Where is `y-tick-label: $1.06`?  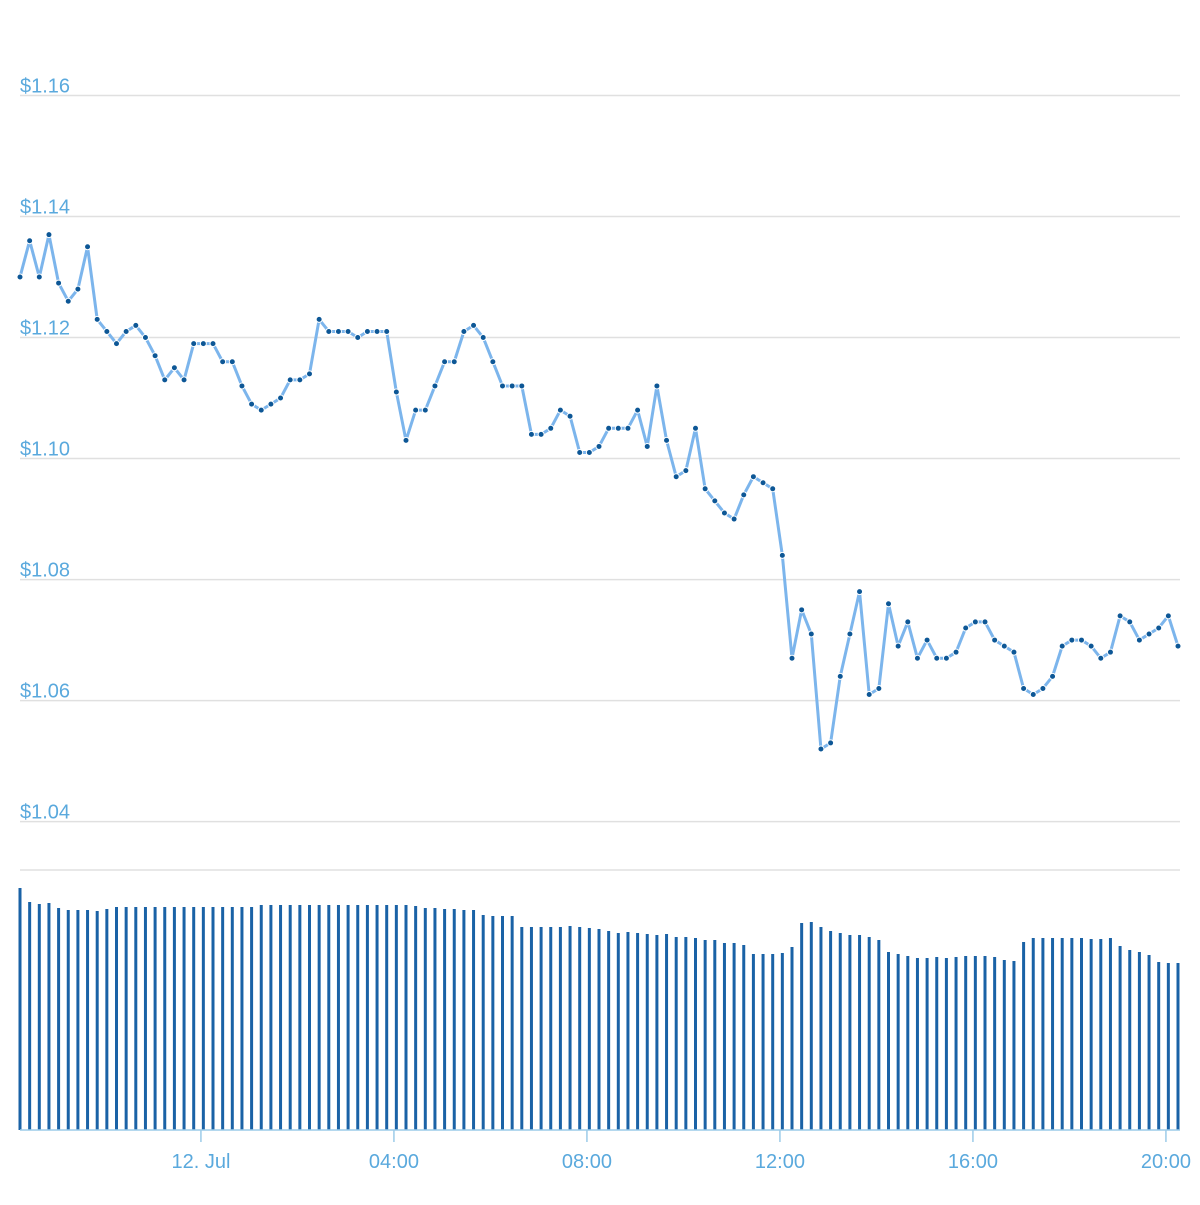 y-tick-label: $1.06 is located at coordinates (45, 692).